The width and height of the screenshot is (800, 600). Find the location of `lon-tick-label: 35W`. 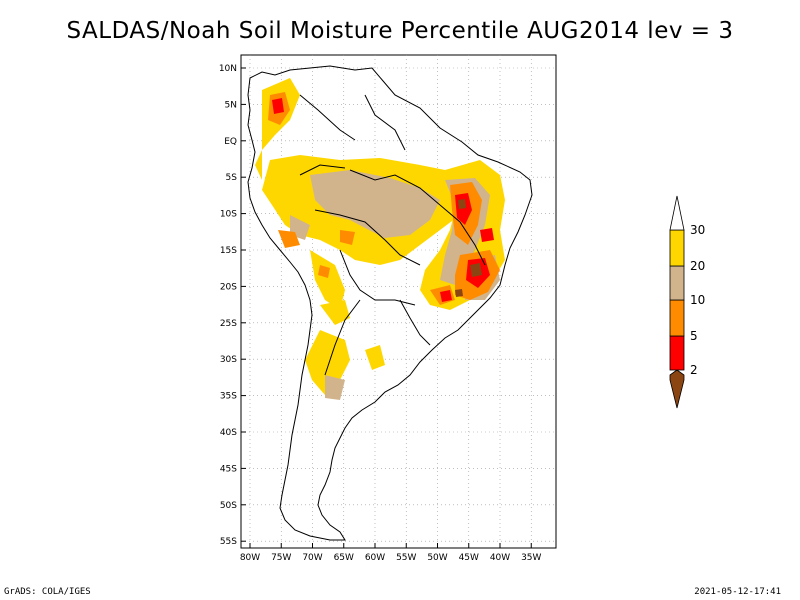

lon-tick-label: 35W is located at coordinates (531, 558).